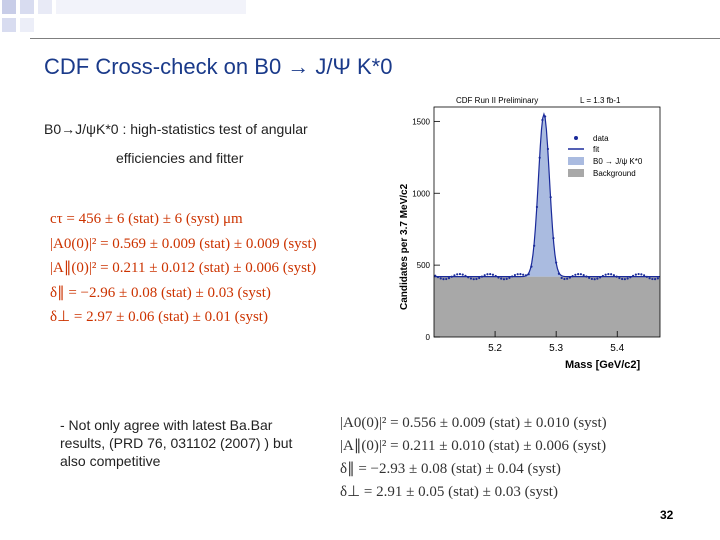  What do you see at coordinates (617, 348) in the screenshot?
I see `x-tick-label: 5.4` at bounding box center [617, 348].